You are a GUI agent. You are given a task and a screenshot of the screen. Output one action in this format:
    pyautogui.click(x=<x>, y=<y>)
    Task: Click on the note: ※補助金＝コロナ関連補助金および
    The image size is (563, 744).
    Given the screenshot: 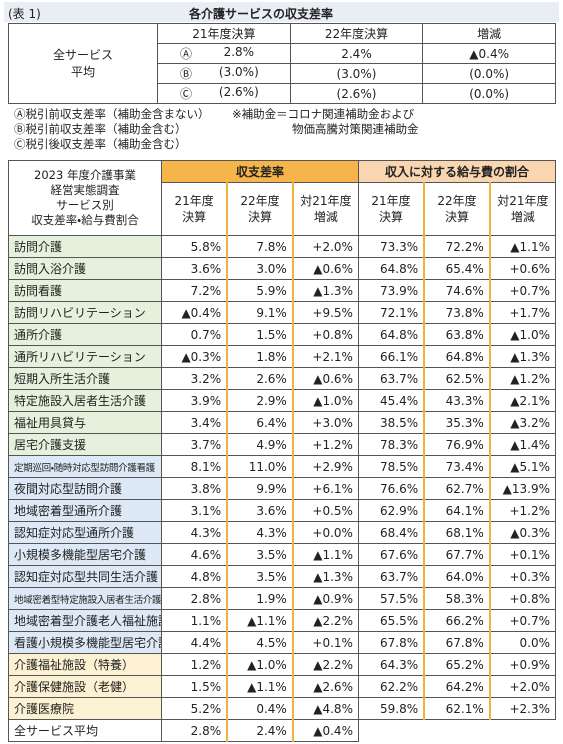 What is the action you would take?
    pyautogui.click(x=323, y=114)
    